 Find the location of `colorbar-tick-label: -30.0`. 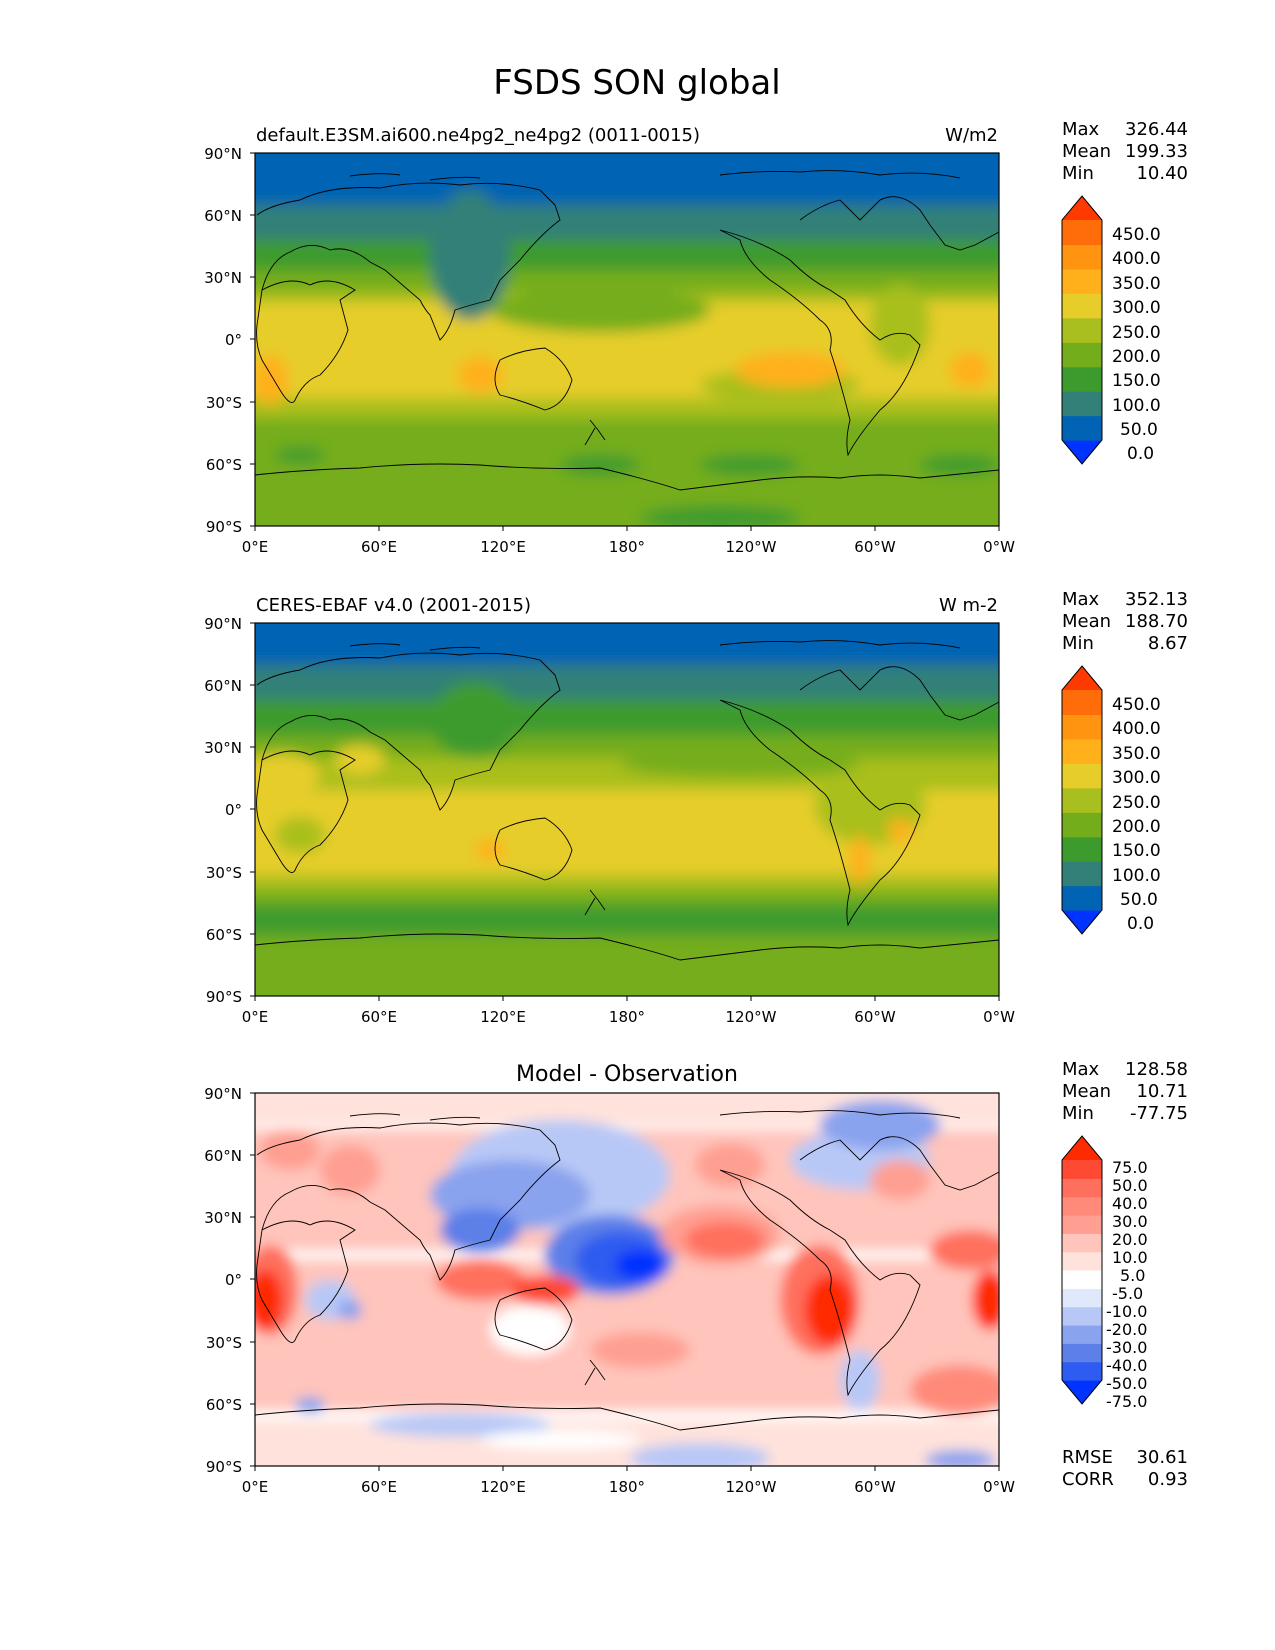

colorbar-tick-label: -30.0 is located at coordinates (1126, 1347).